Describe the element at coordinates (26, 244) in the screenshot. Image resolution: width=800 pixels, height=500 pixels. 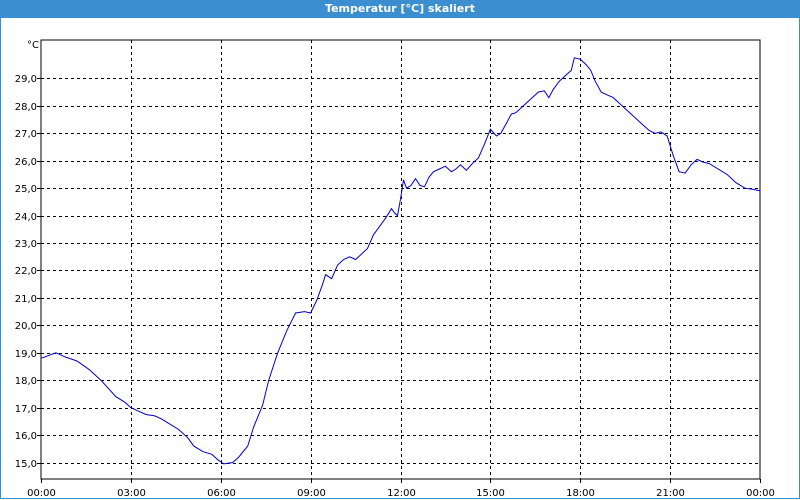
I see `y-tick-label: 23,0` at that location.